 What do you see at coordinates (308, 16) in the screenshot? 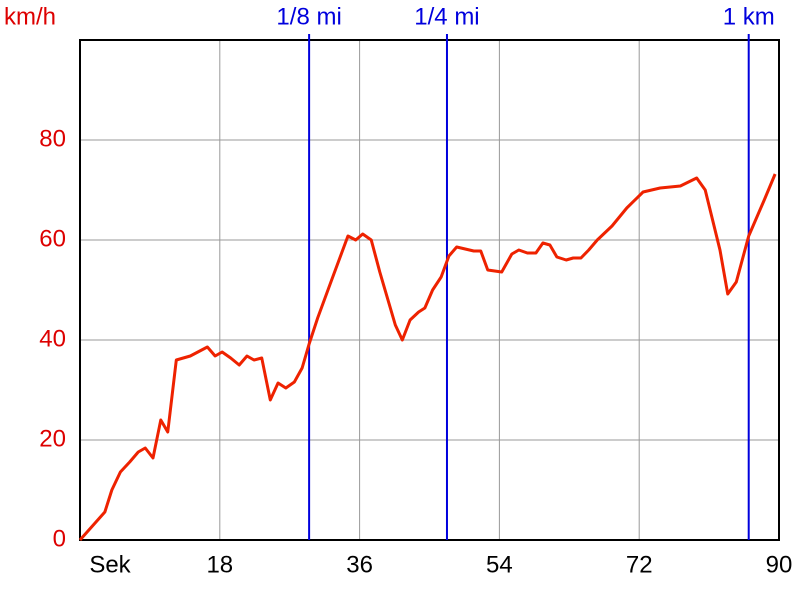
I see `distance-label: 1/8 mi` at bounding box center [308, 16].